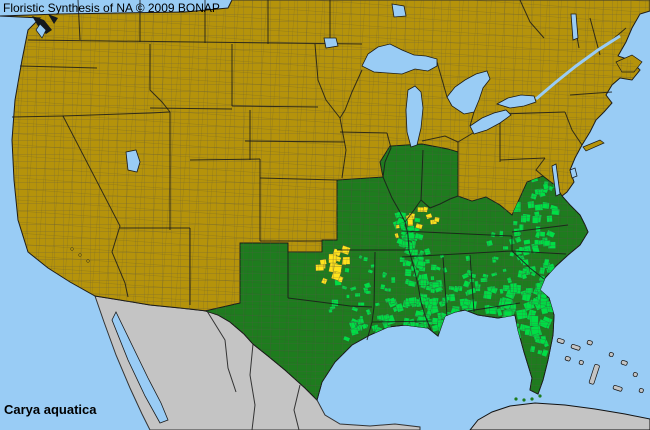 This screenshot has height=430, width=650. Describe the element at coordinates (528, 398) in the screenshot. I see `map-florida-keys` at that location.